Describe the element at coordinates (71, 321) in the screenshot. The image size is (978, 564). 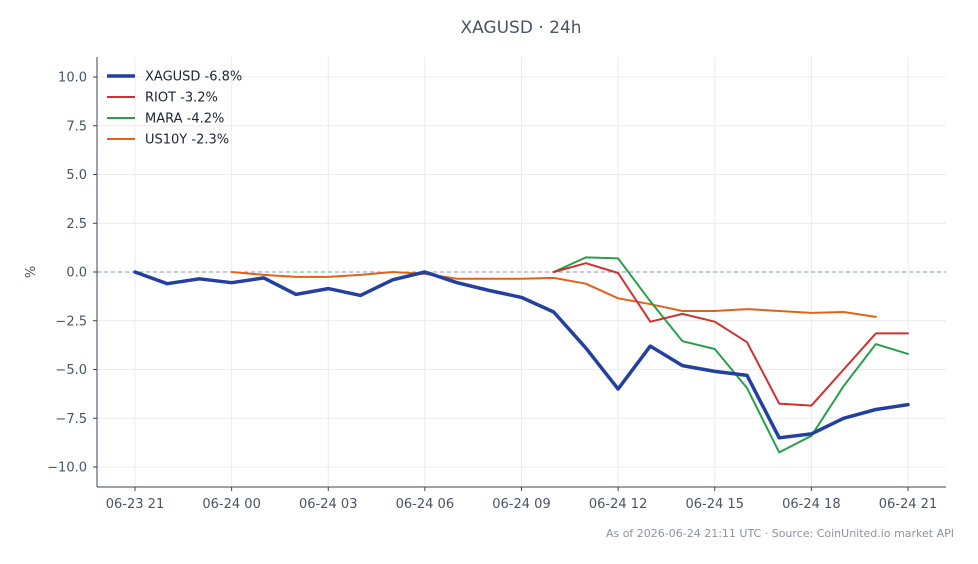
I see `y-tick-label: −2.5` at that location.